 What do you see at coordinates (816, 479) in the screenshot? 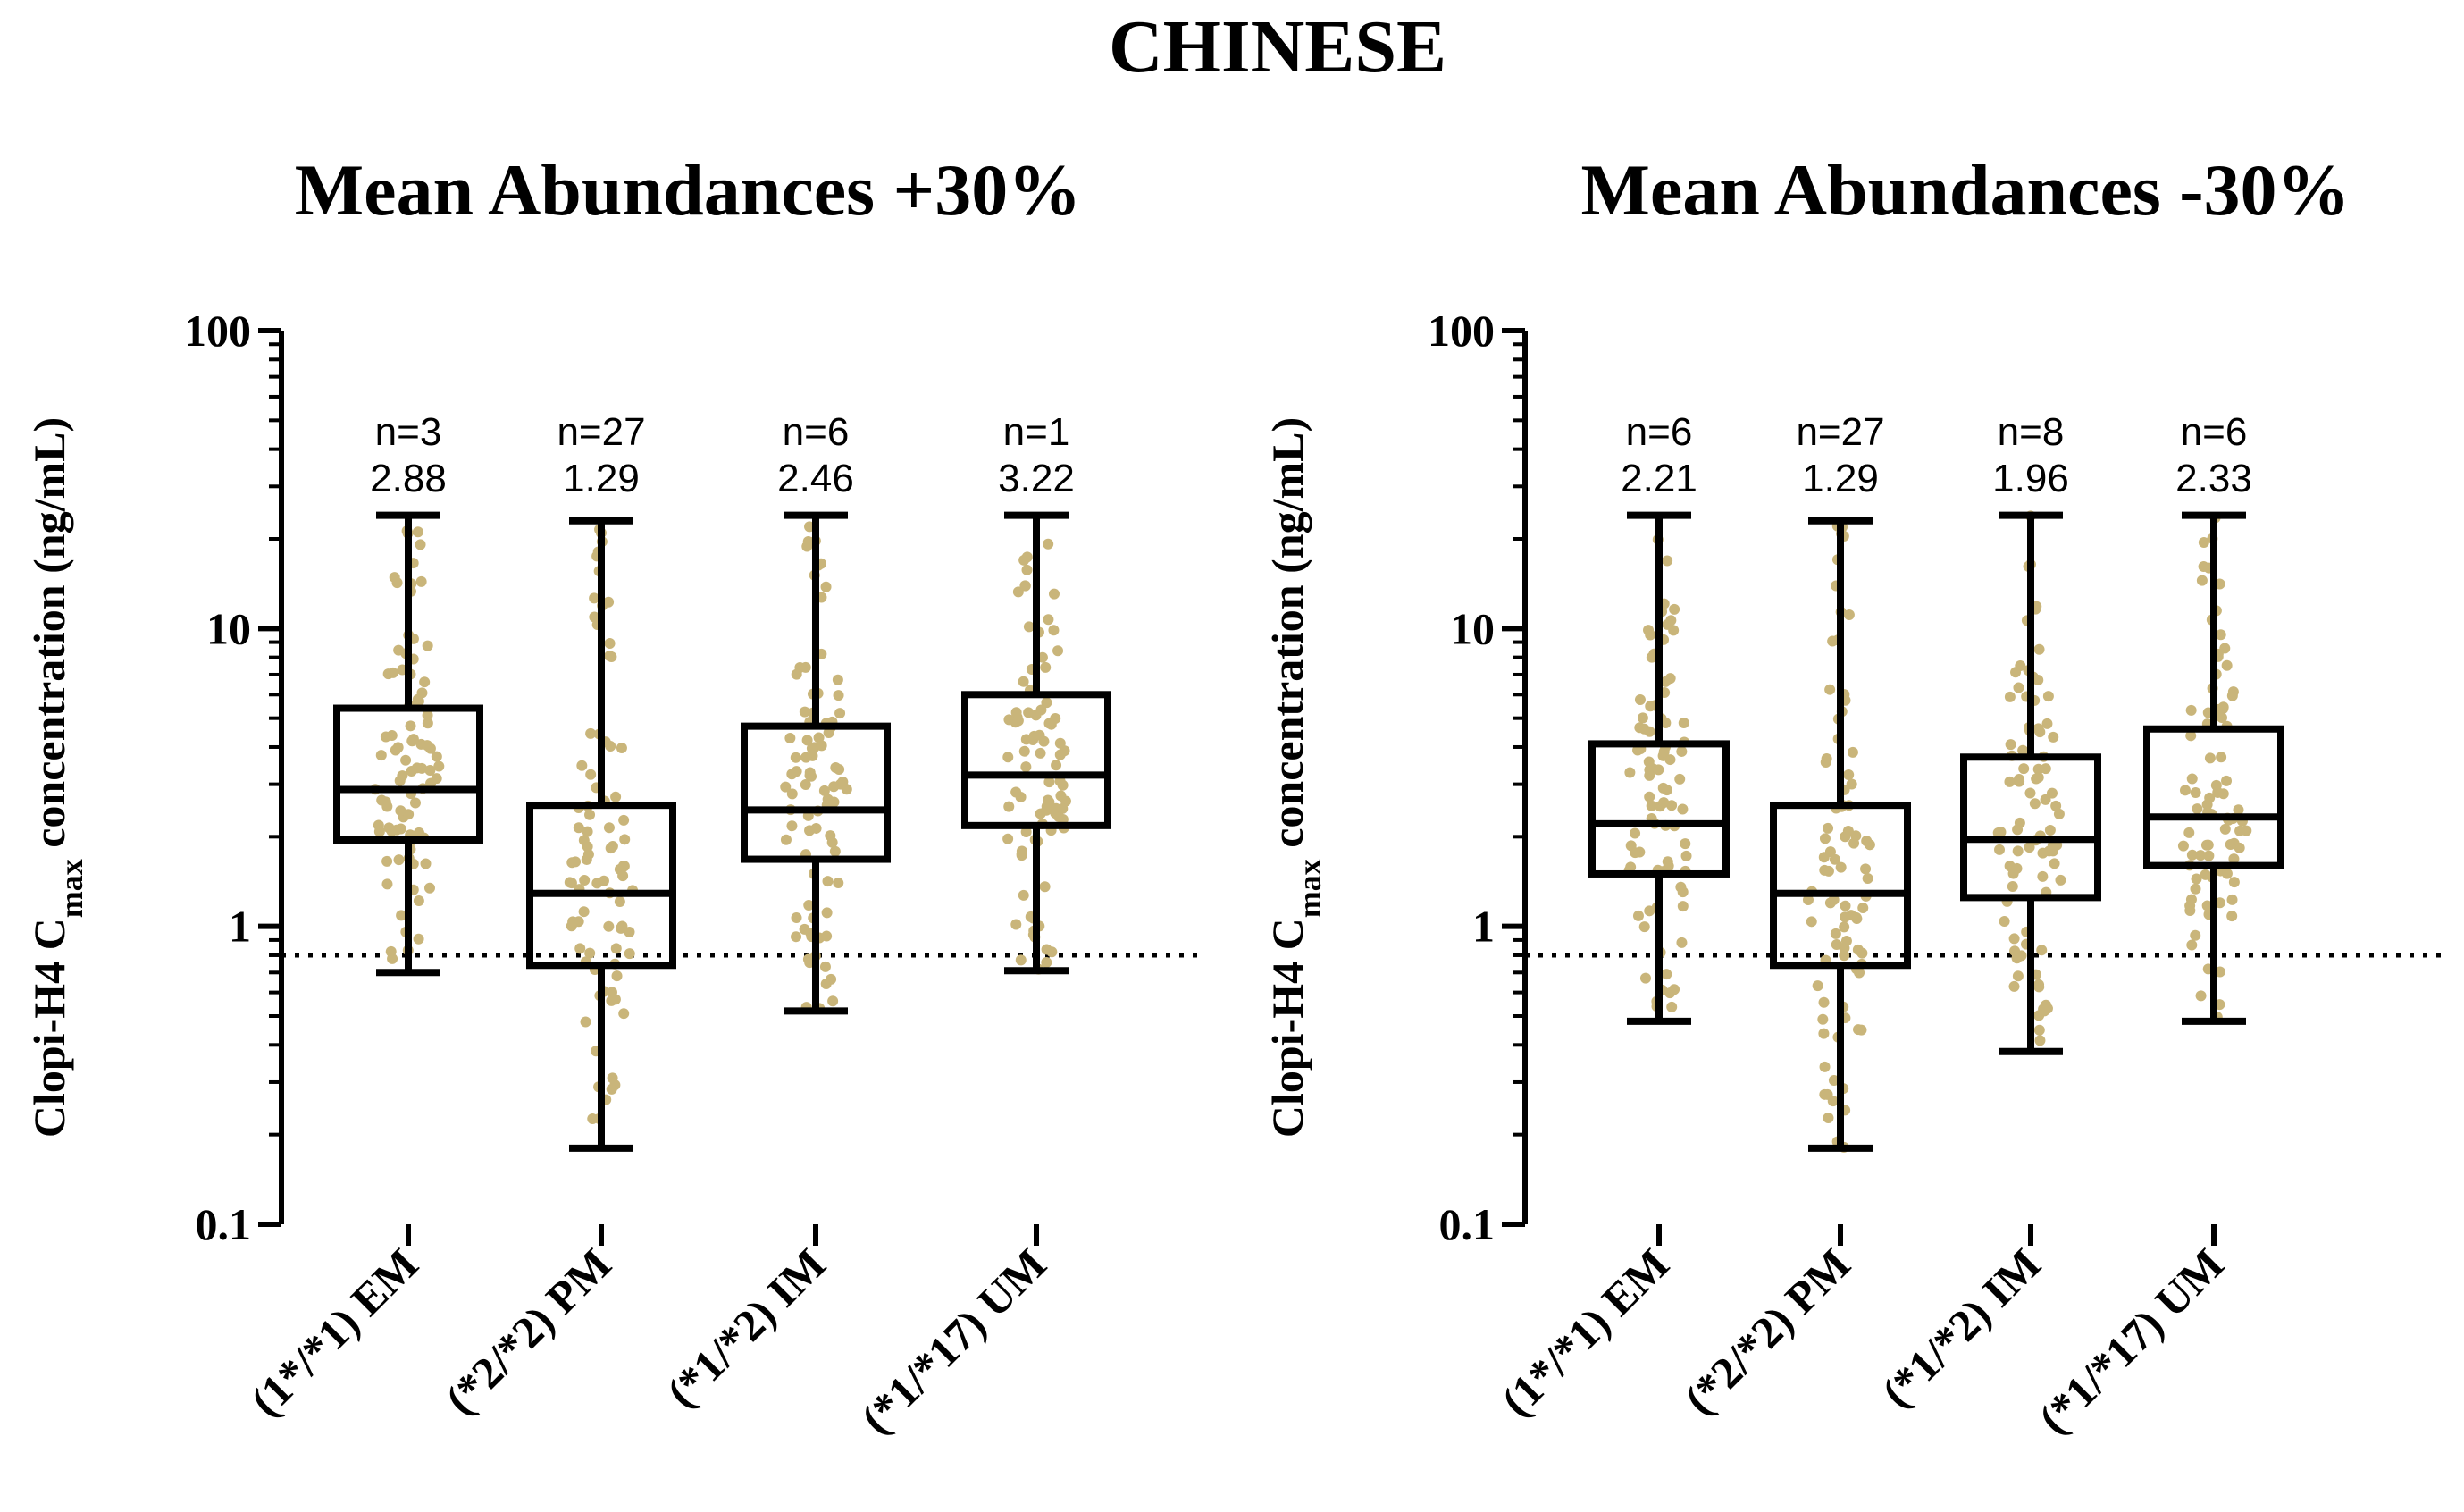
I see `annotation-median: 2.46` at bounding box center [816, 479].